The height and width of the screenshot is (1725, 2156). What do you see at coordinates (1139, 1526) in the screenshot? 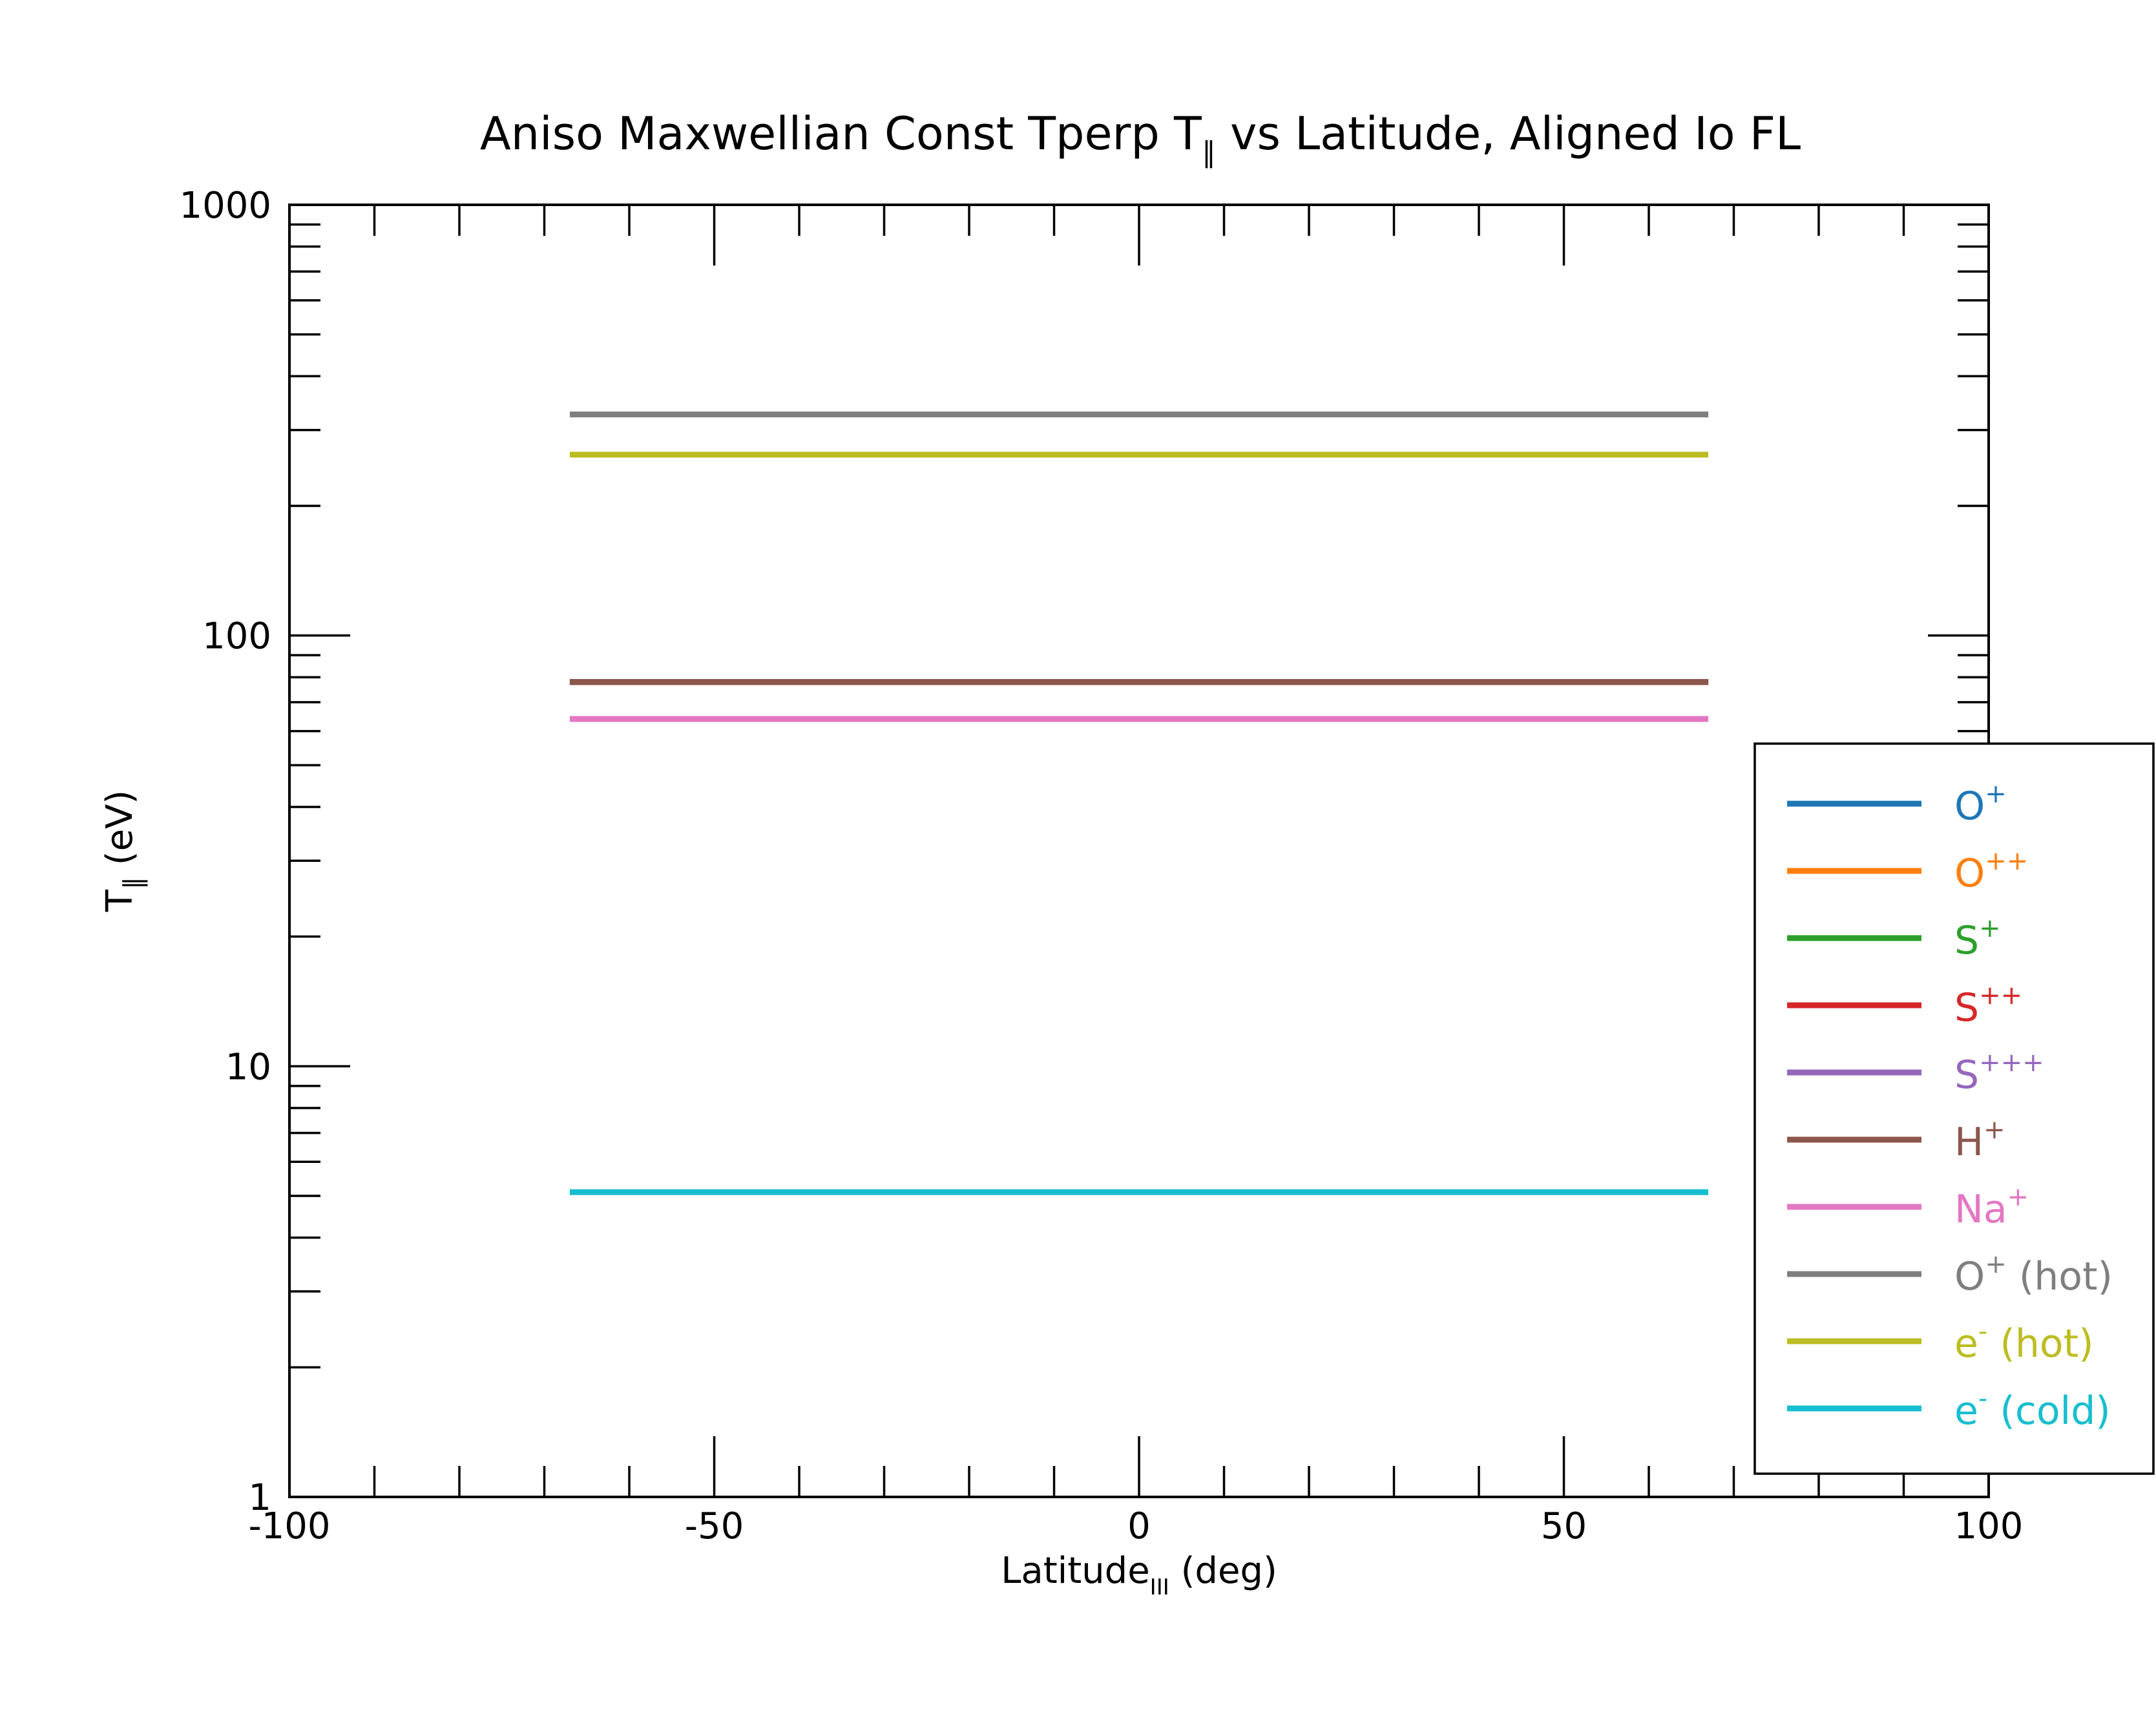
I see `x-tick-label: 0` at bounding box center [1139, 1526].